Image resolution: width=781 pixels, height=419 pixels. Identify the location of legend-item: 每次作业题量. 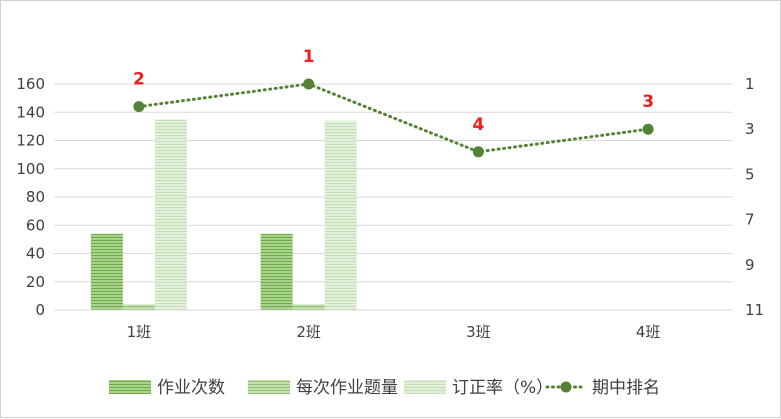
(323, 388).